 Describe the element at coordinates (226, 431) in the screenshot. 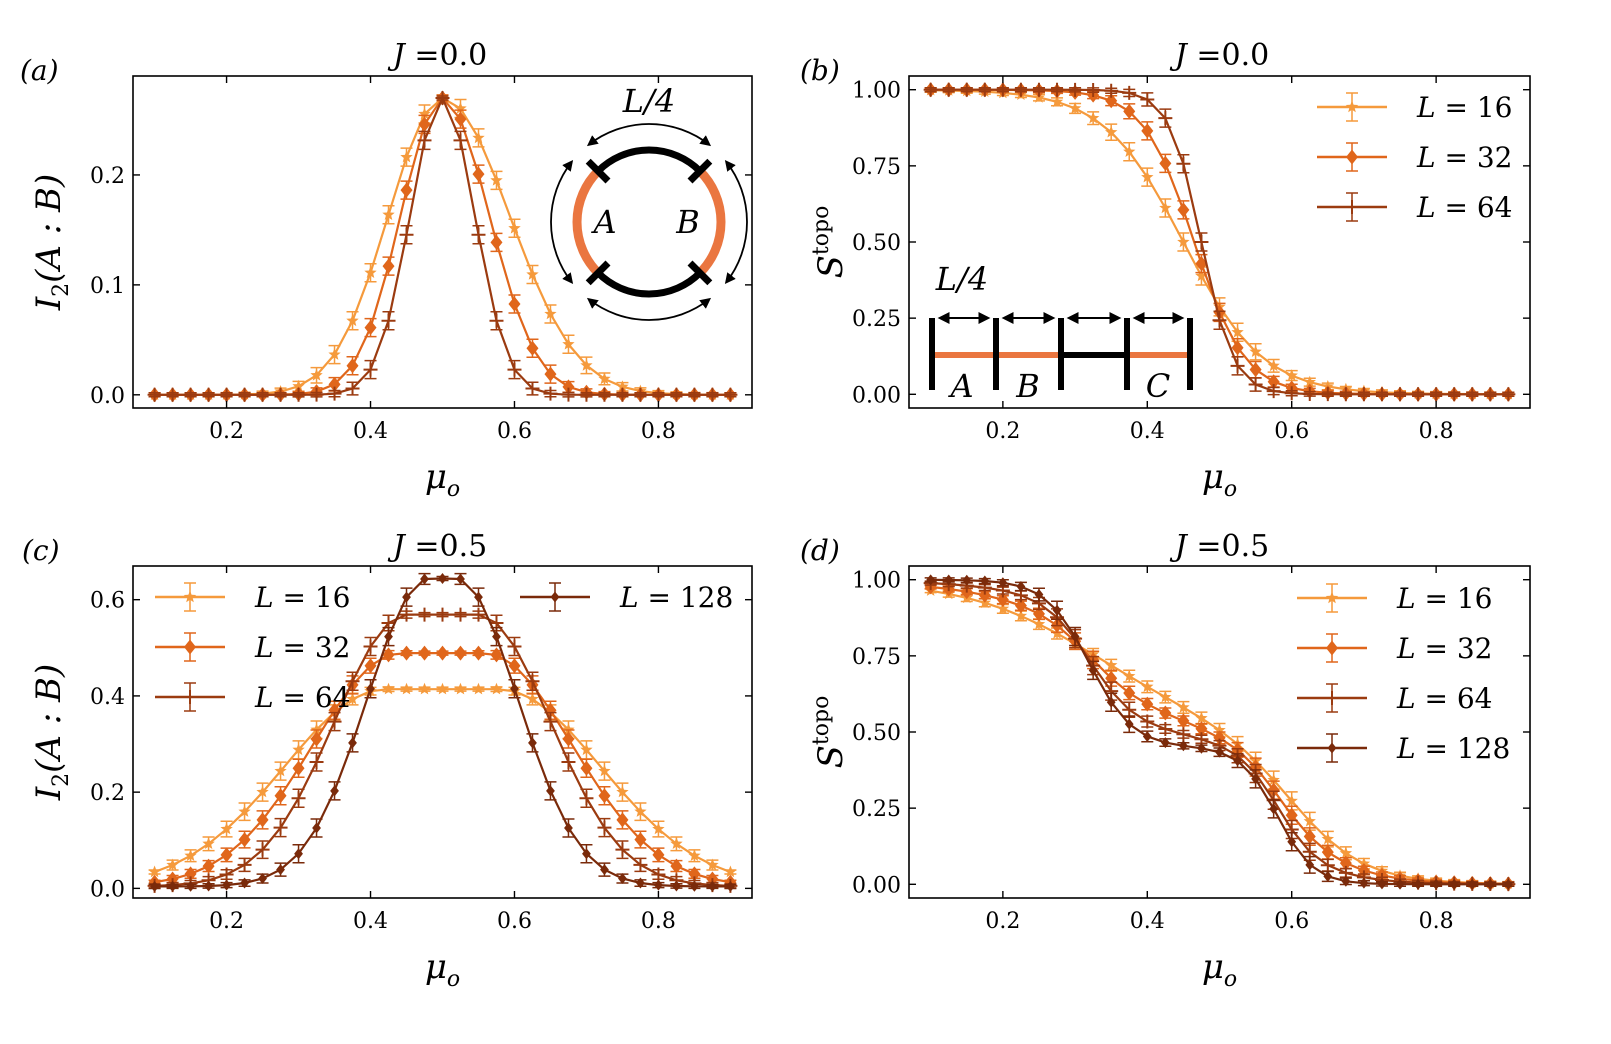

I see `x-tick-label: 0.2` at that location.